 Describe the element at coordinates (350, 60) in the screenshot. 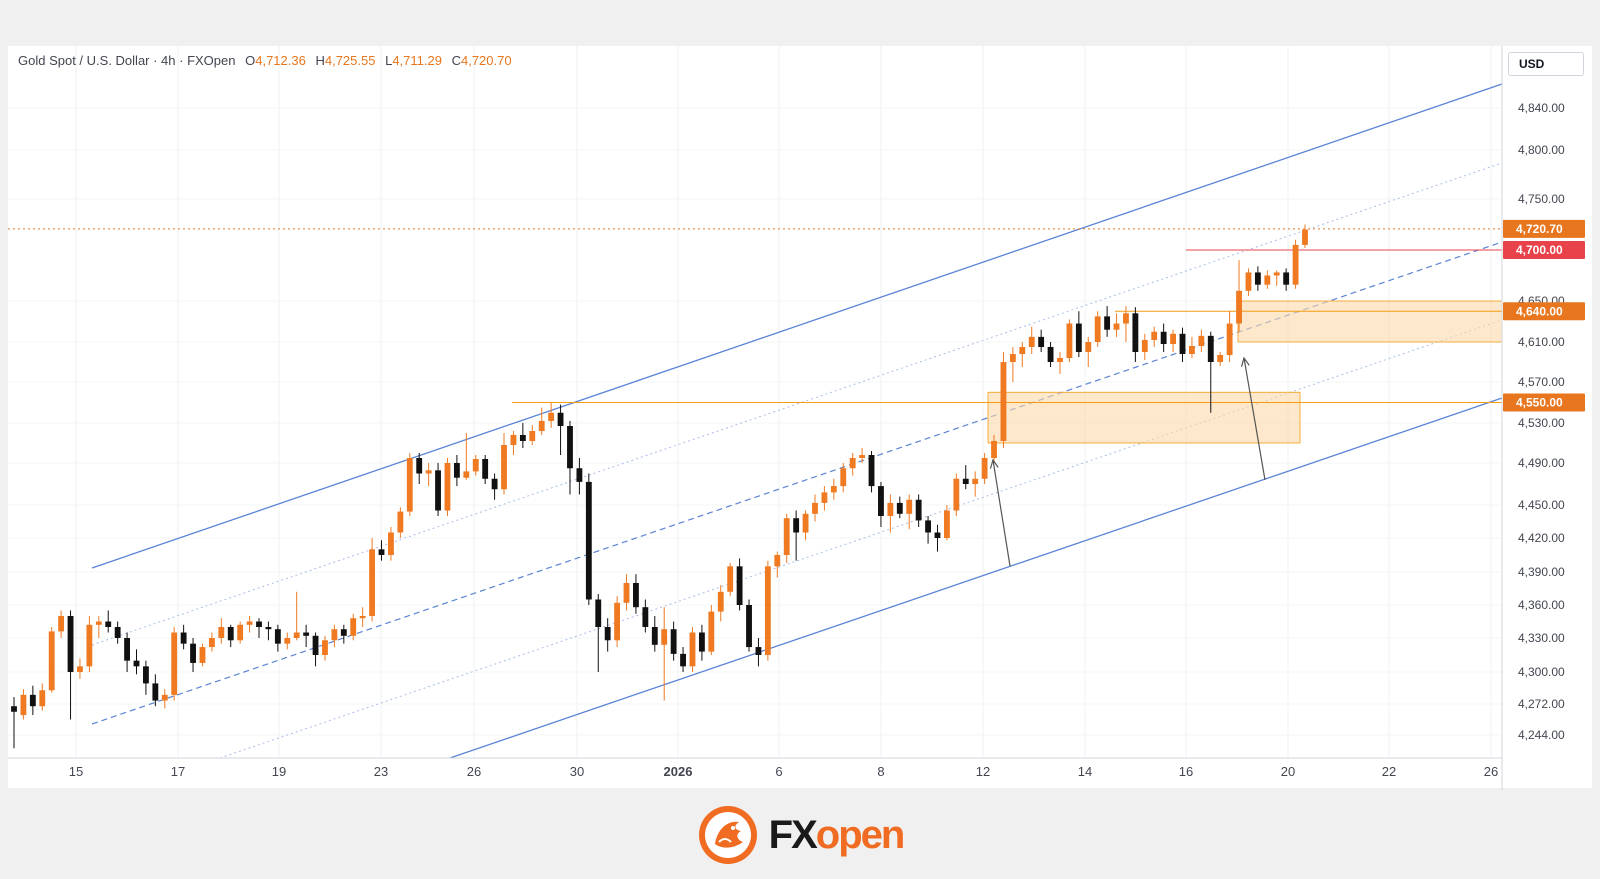

I see `high-value: 4,725.55` at that location.